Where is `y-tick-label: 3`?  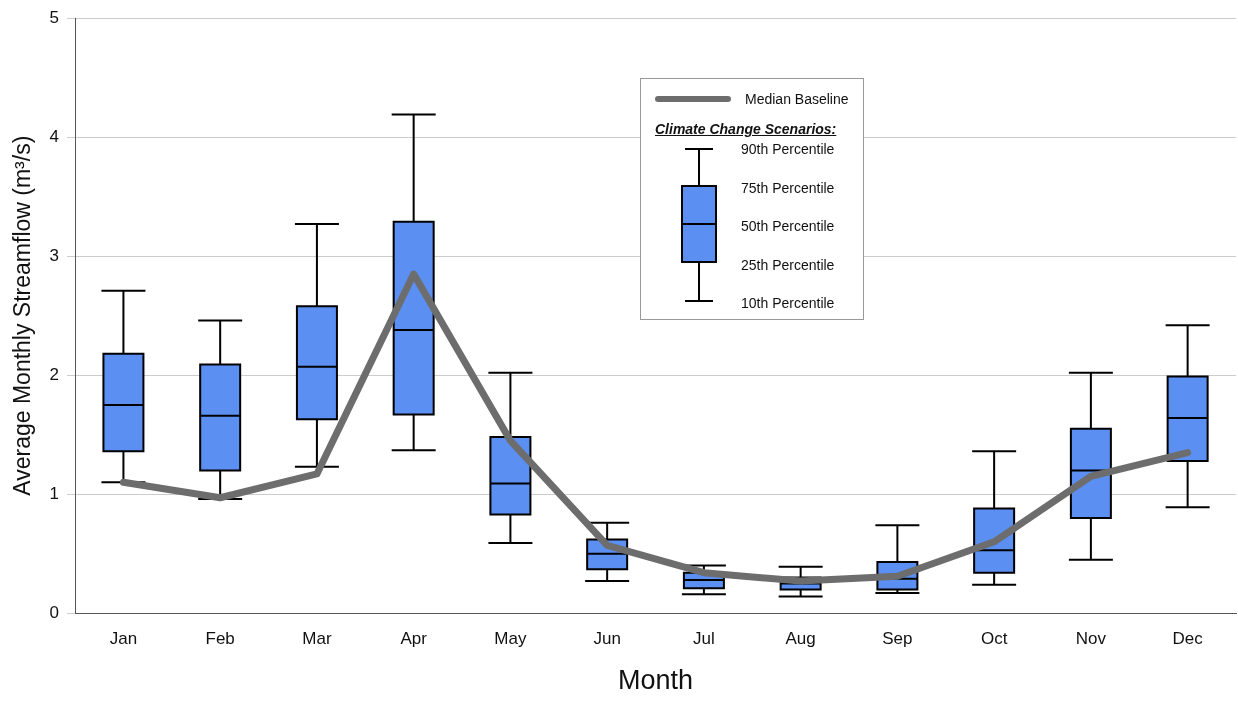 y-tick-label: 3 is located at coordinates (54, 255).